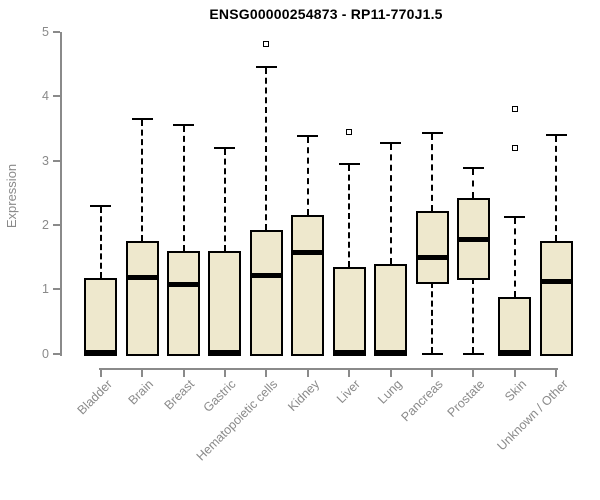 Image resolution: width=600 pixels, height=500 pixels. What do you see at coordinates (303, 395) in the screenshot?
I see `category-label: Kidney` at bounding box center [303, 395].